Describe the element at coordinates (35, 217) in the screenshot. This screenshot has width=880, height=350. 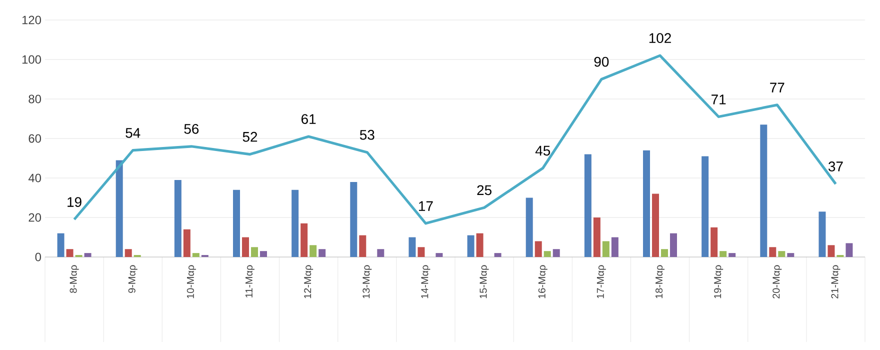
I see `y-tick-label: 20` at that location.